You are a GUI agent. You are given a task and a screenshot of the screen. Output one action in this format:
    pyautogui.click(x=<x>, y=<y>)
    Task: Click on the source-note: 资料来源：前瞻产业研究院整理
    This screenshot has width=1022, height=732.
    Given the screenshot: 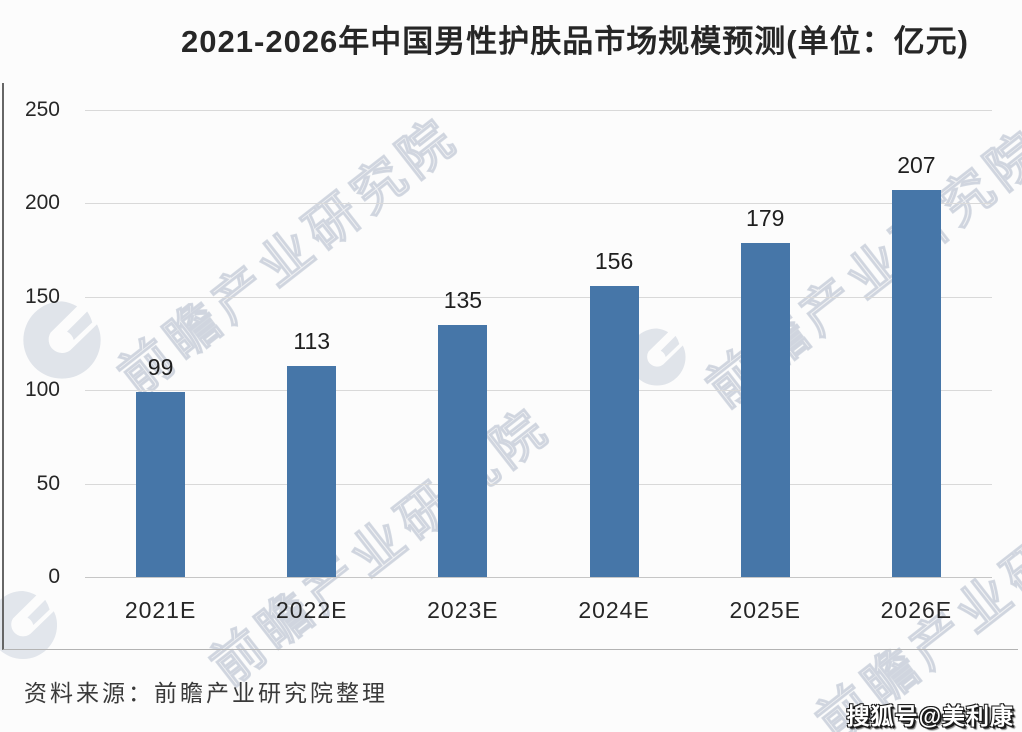 What is the action you would take?
    pyautogui.click(x=206, y=693)
    